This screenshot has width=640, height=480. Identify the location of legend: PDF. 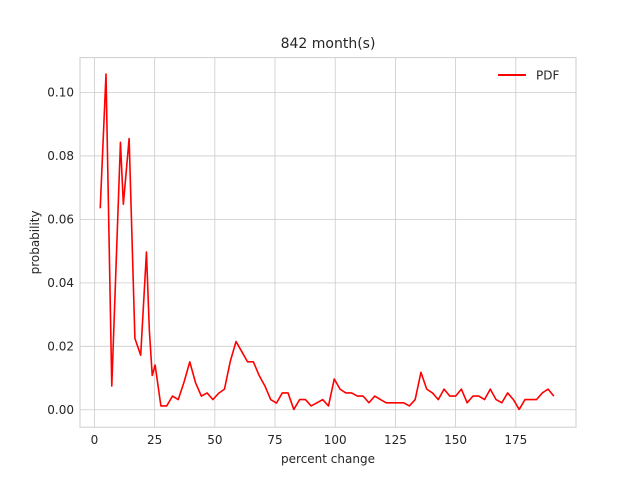
(528, 76).